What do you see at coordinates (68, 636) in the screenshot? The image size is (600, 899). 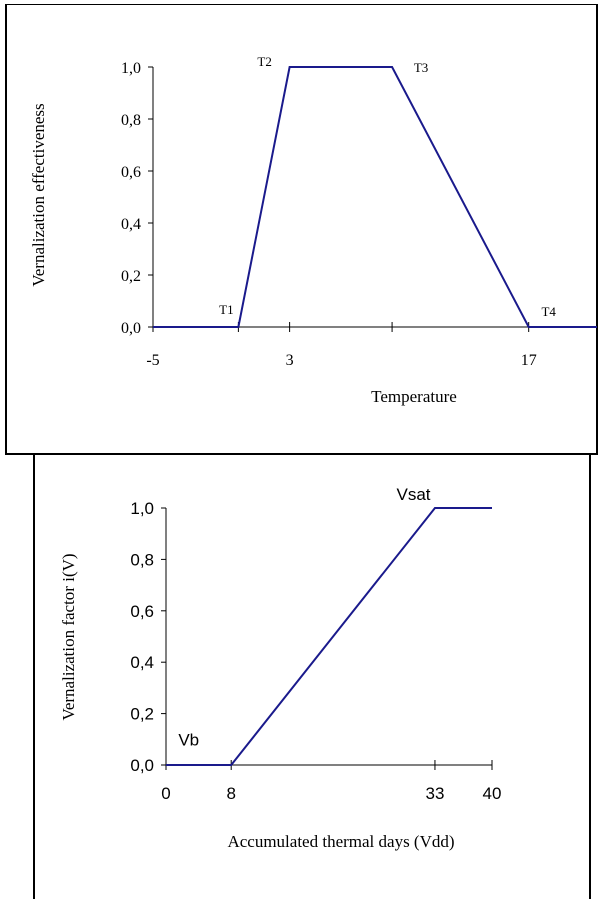 I see `y-axis-title: Vernalization factor i(V)` at bounding box center [68, 636].